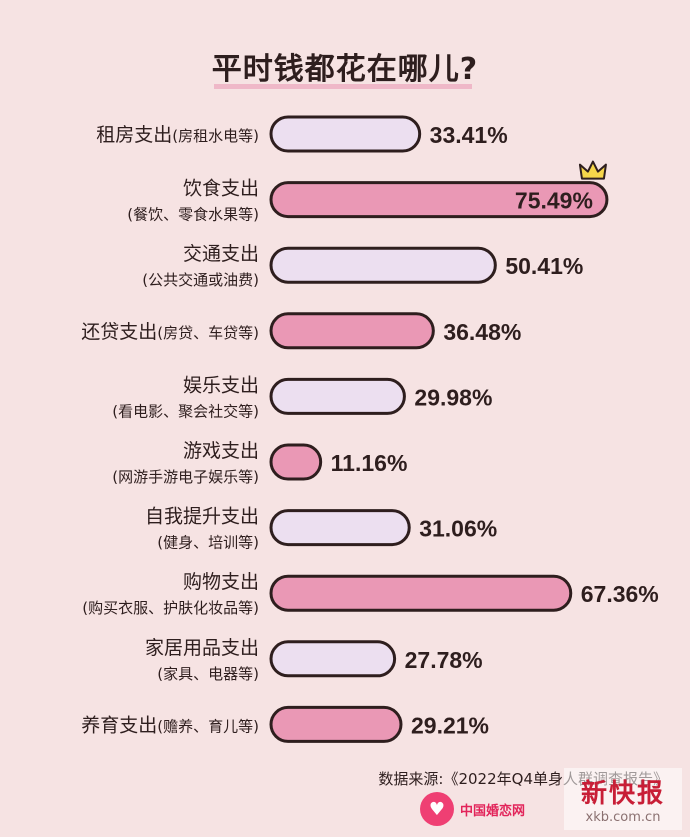  Describe the element at coordinates (119, 725) in the screenshot. I see `category-main-label: 养育支出` at that location.